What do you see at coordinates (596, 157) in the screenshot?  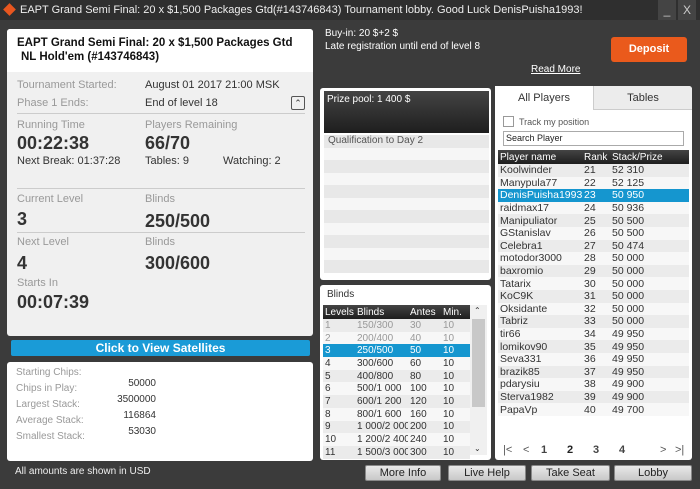 I see `players-column-header: Rank` at bounding box center [596, 157].